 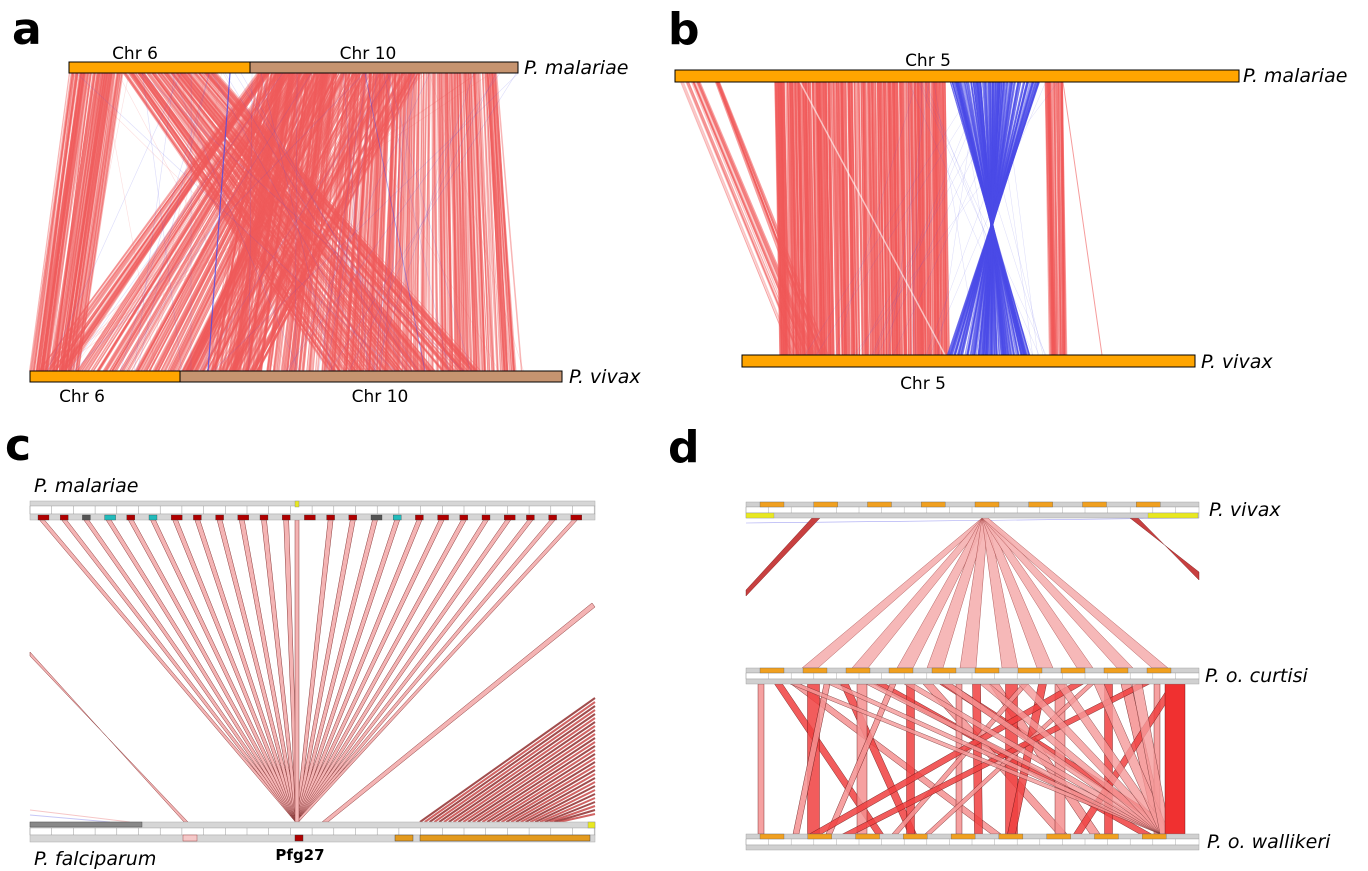 I want to click on panel-c-bottom-track, so click(x=312, y=832).